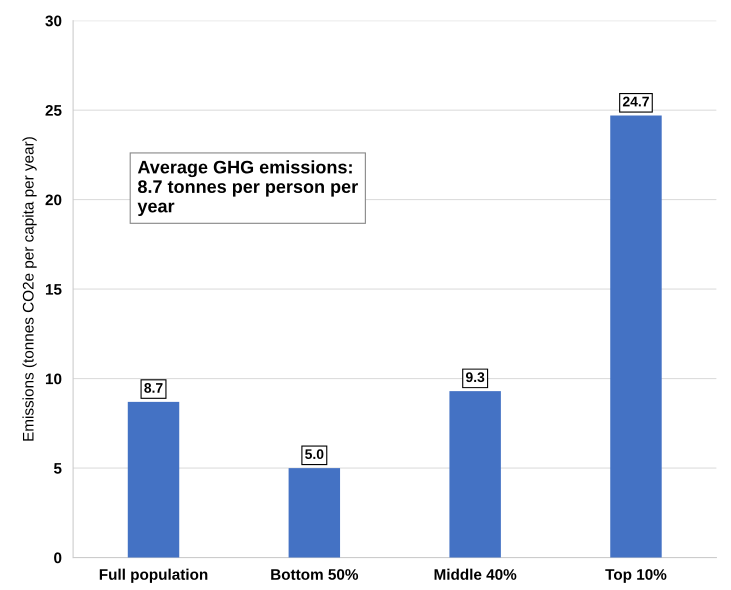 This screenshot has height=590, width=731. I want to click on data-label: 5.0, so click(314, 454).